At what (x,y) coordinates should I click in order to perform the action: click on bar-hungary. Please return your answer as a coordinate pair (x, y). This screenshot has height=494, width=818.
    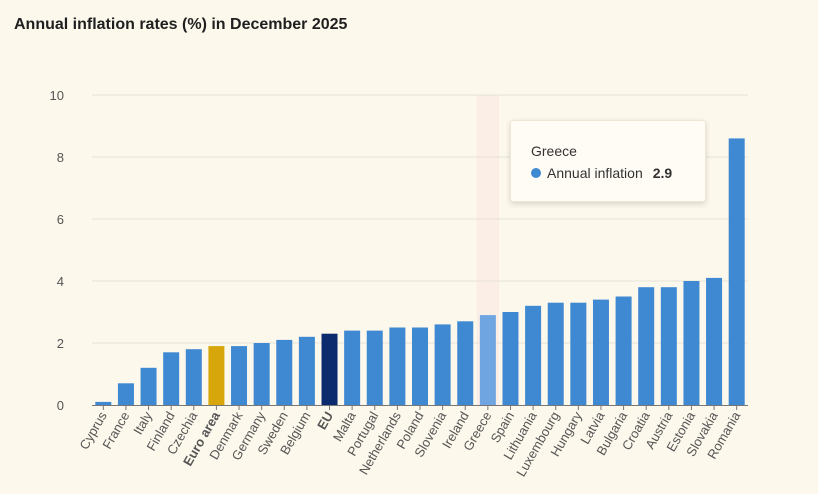
    Looking at the image, I should click on (578, 353).